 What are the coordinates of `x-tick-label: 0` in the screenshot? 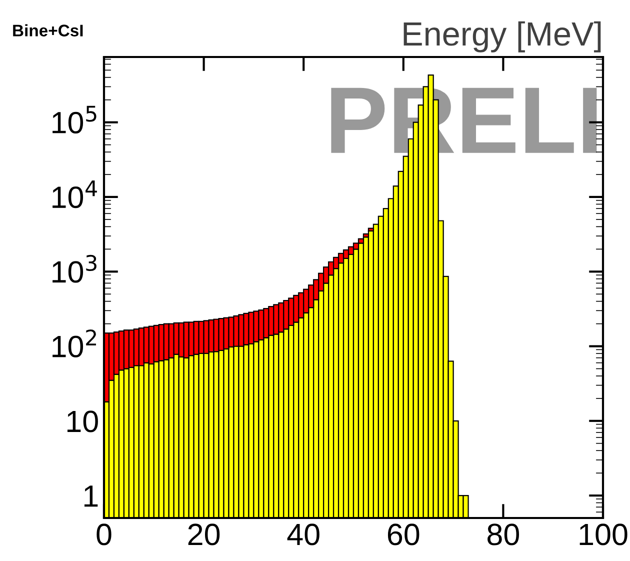 It's located at (104, 535).